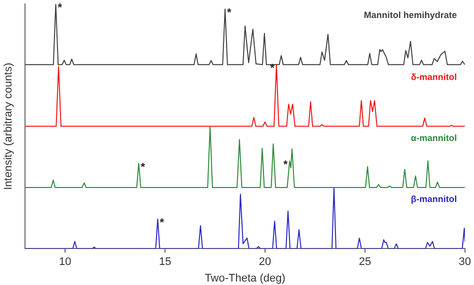  I want to click on x-tick-label: 15, so click(165, 262).